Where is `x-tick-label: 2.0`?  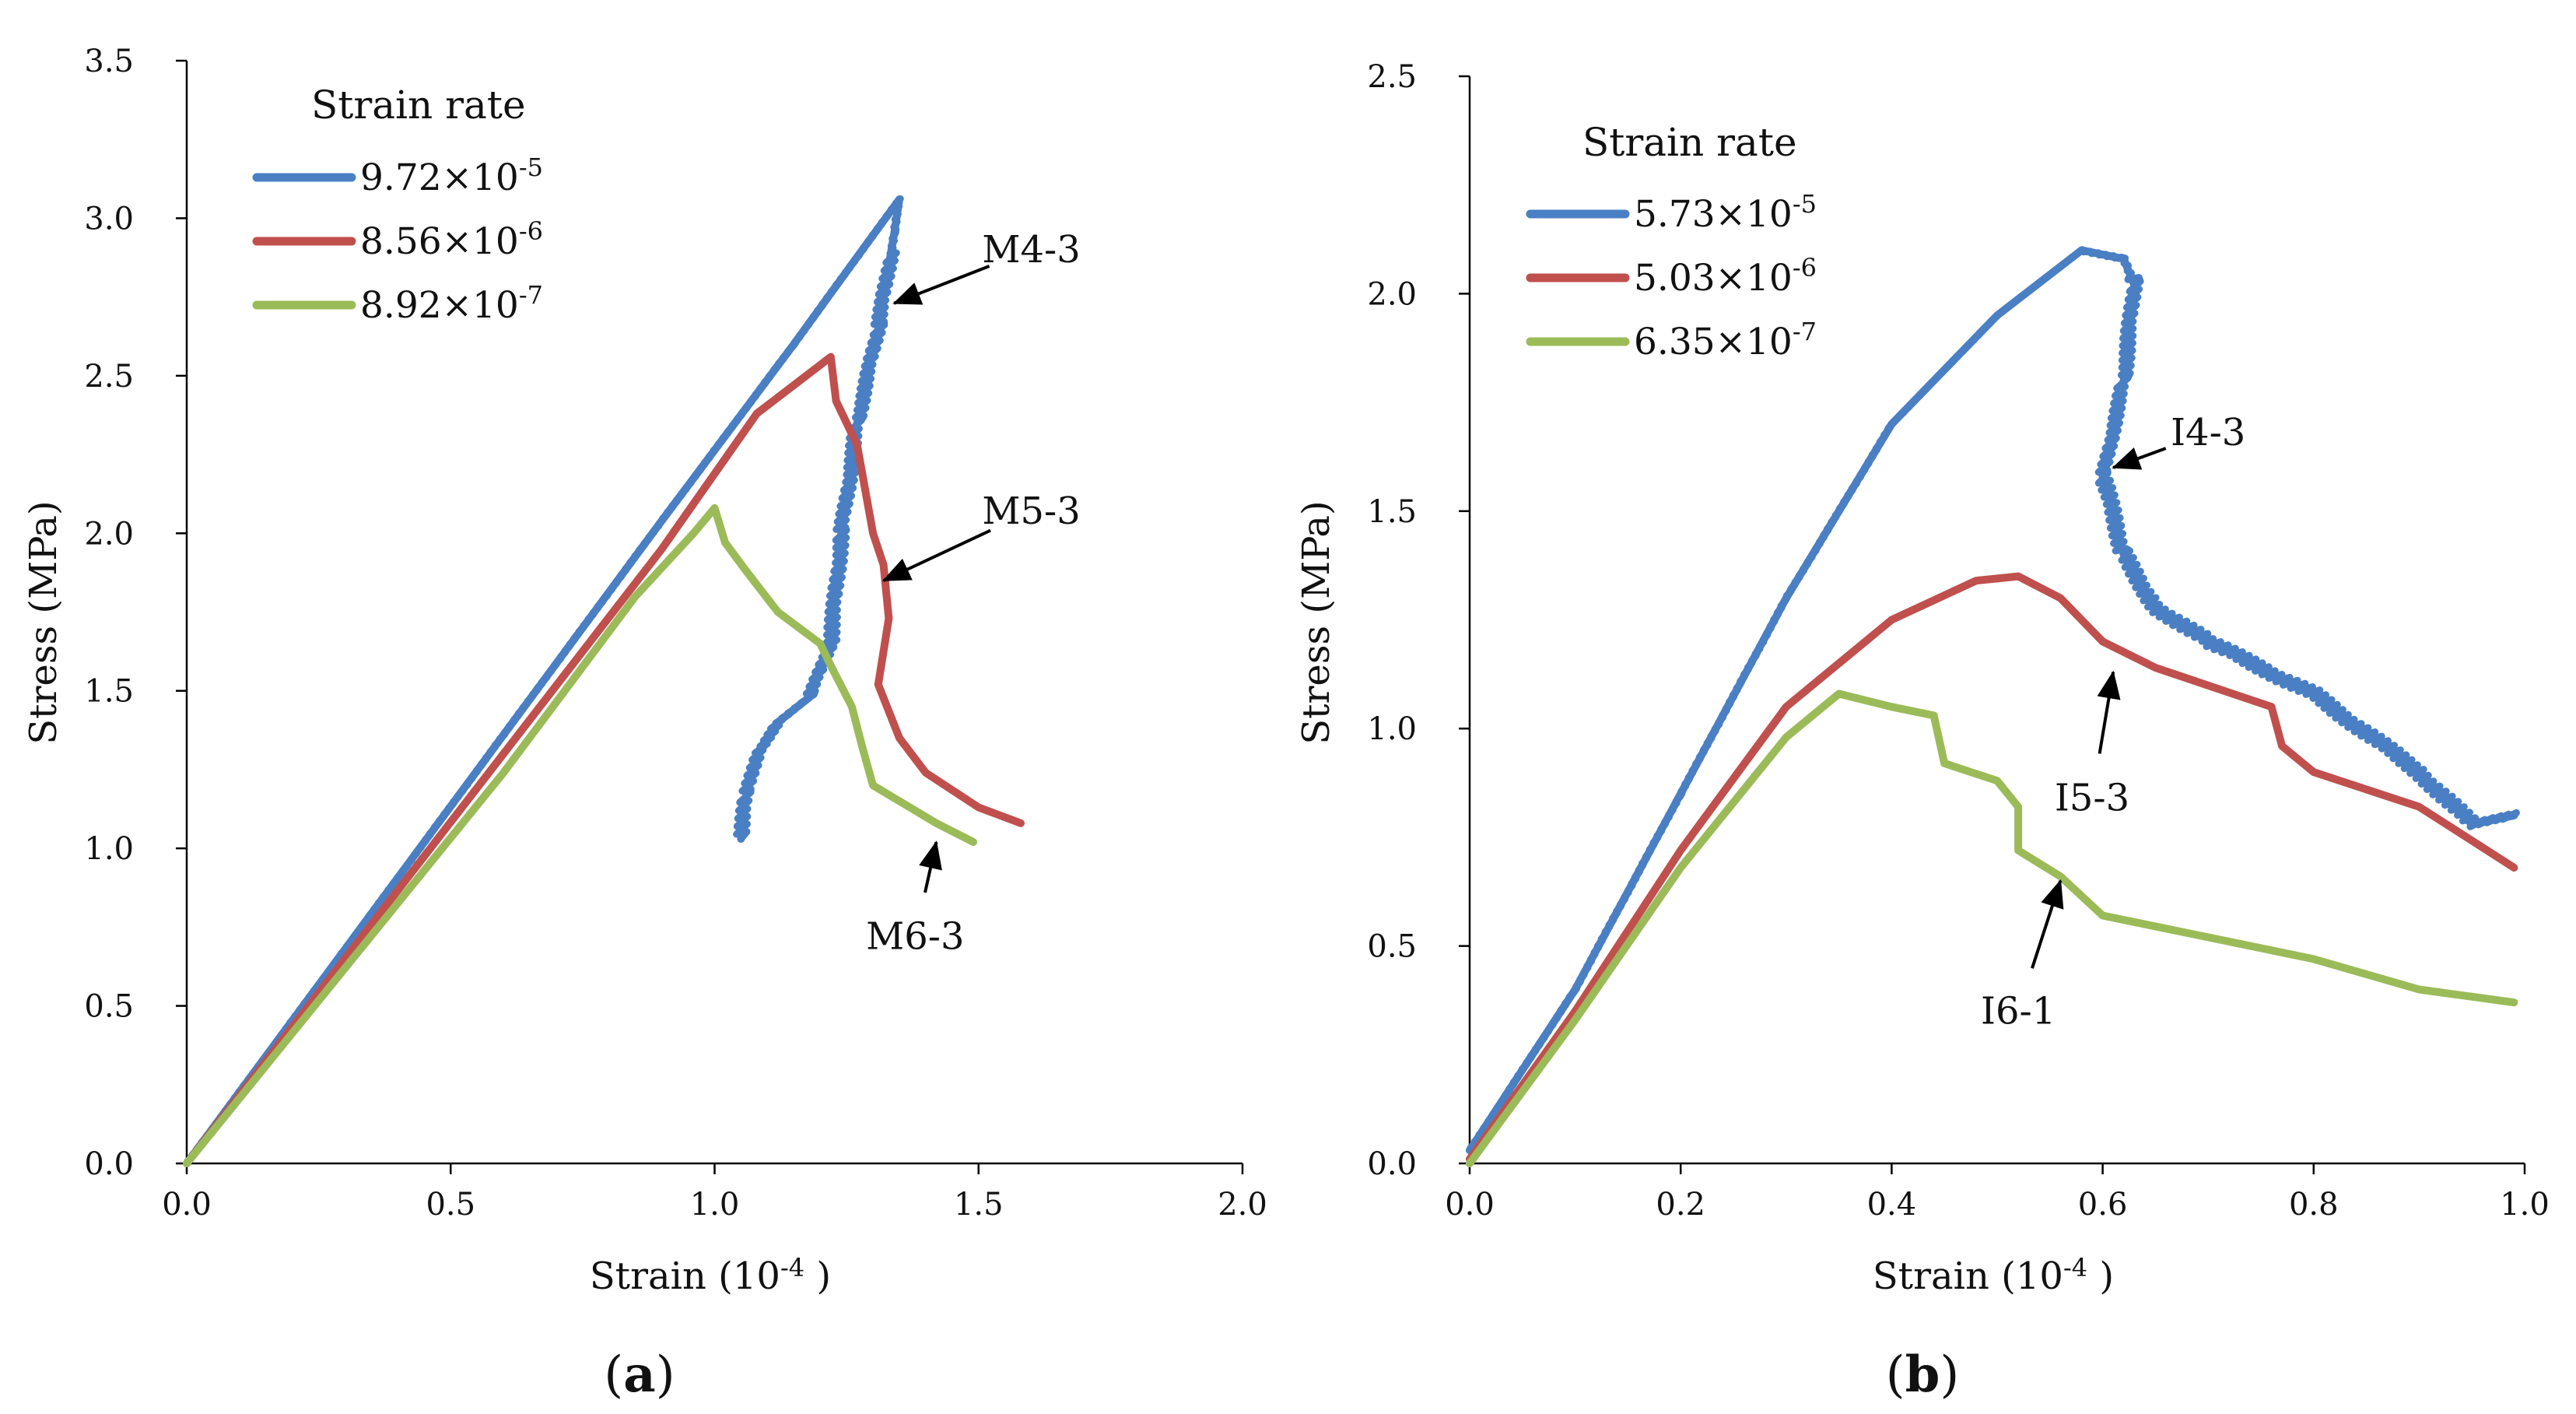 x-tick-label: 2.0 is located at coordinates (1242, 1205).